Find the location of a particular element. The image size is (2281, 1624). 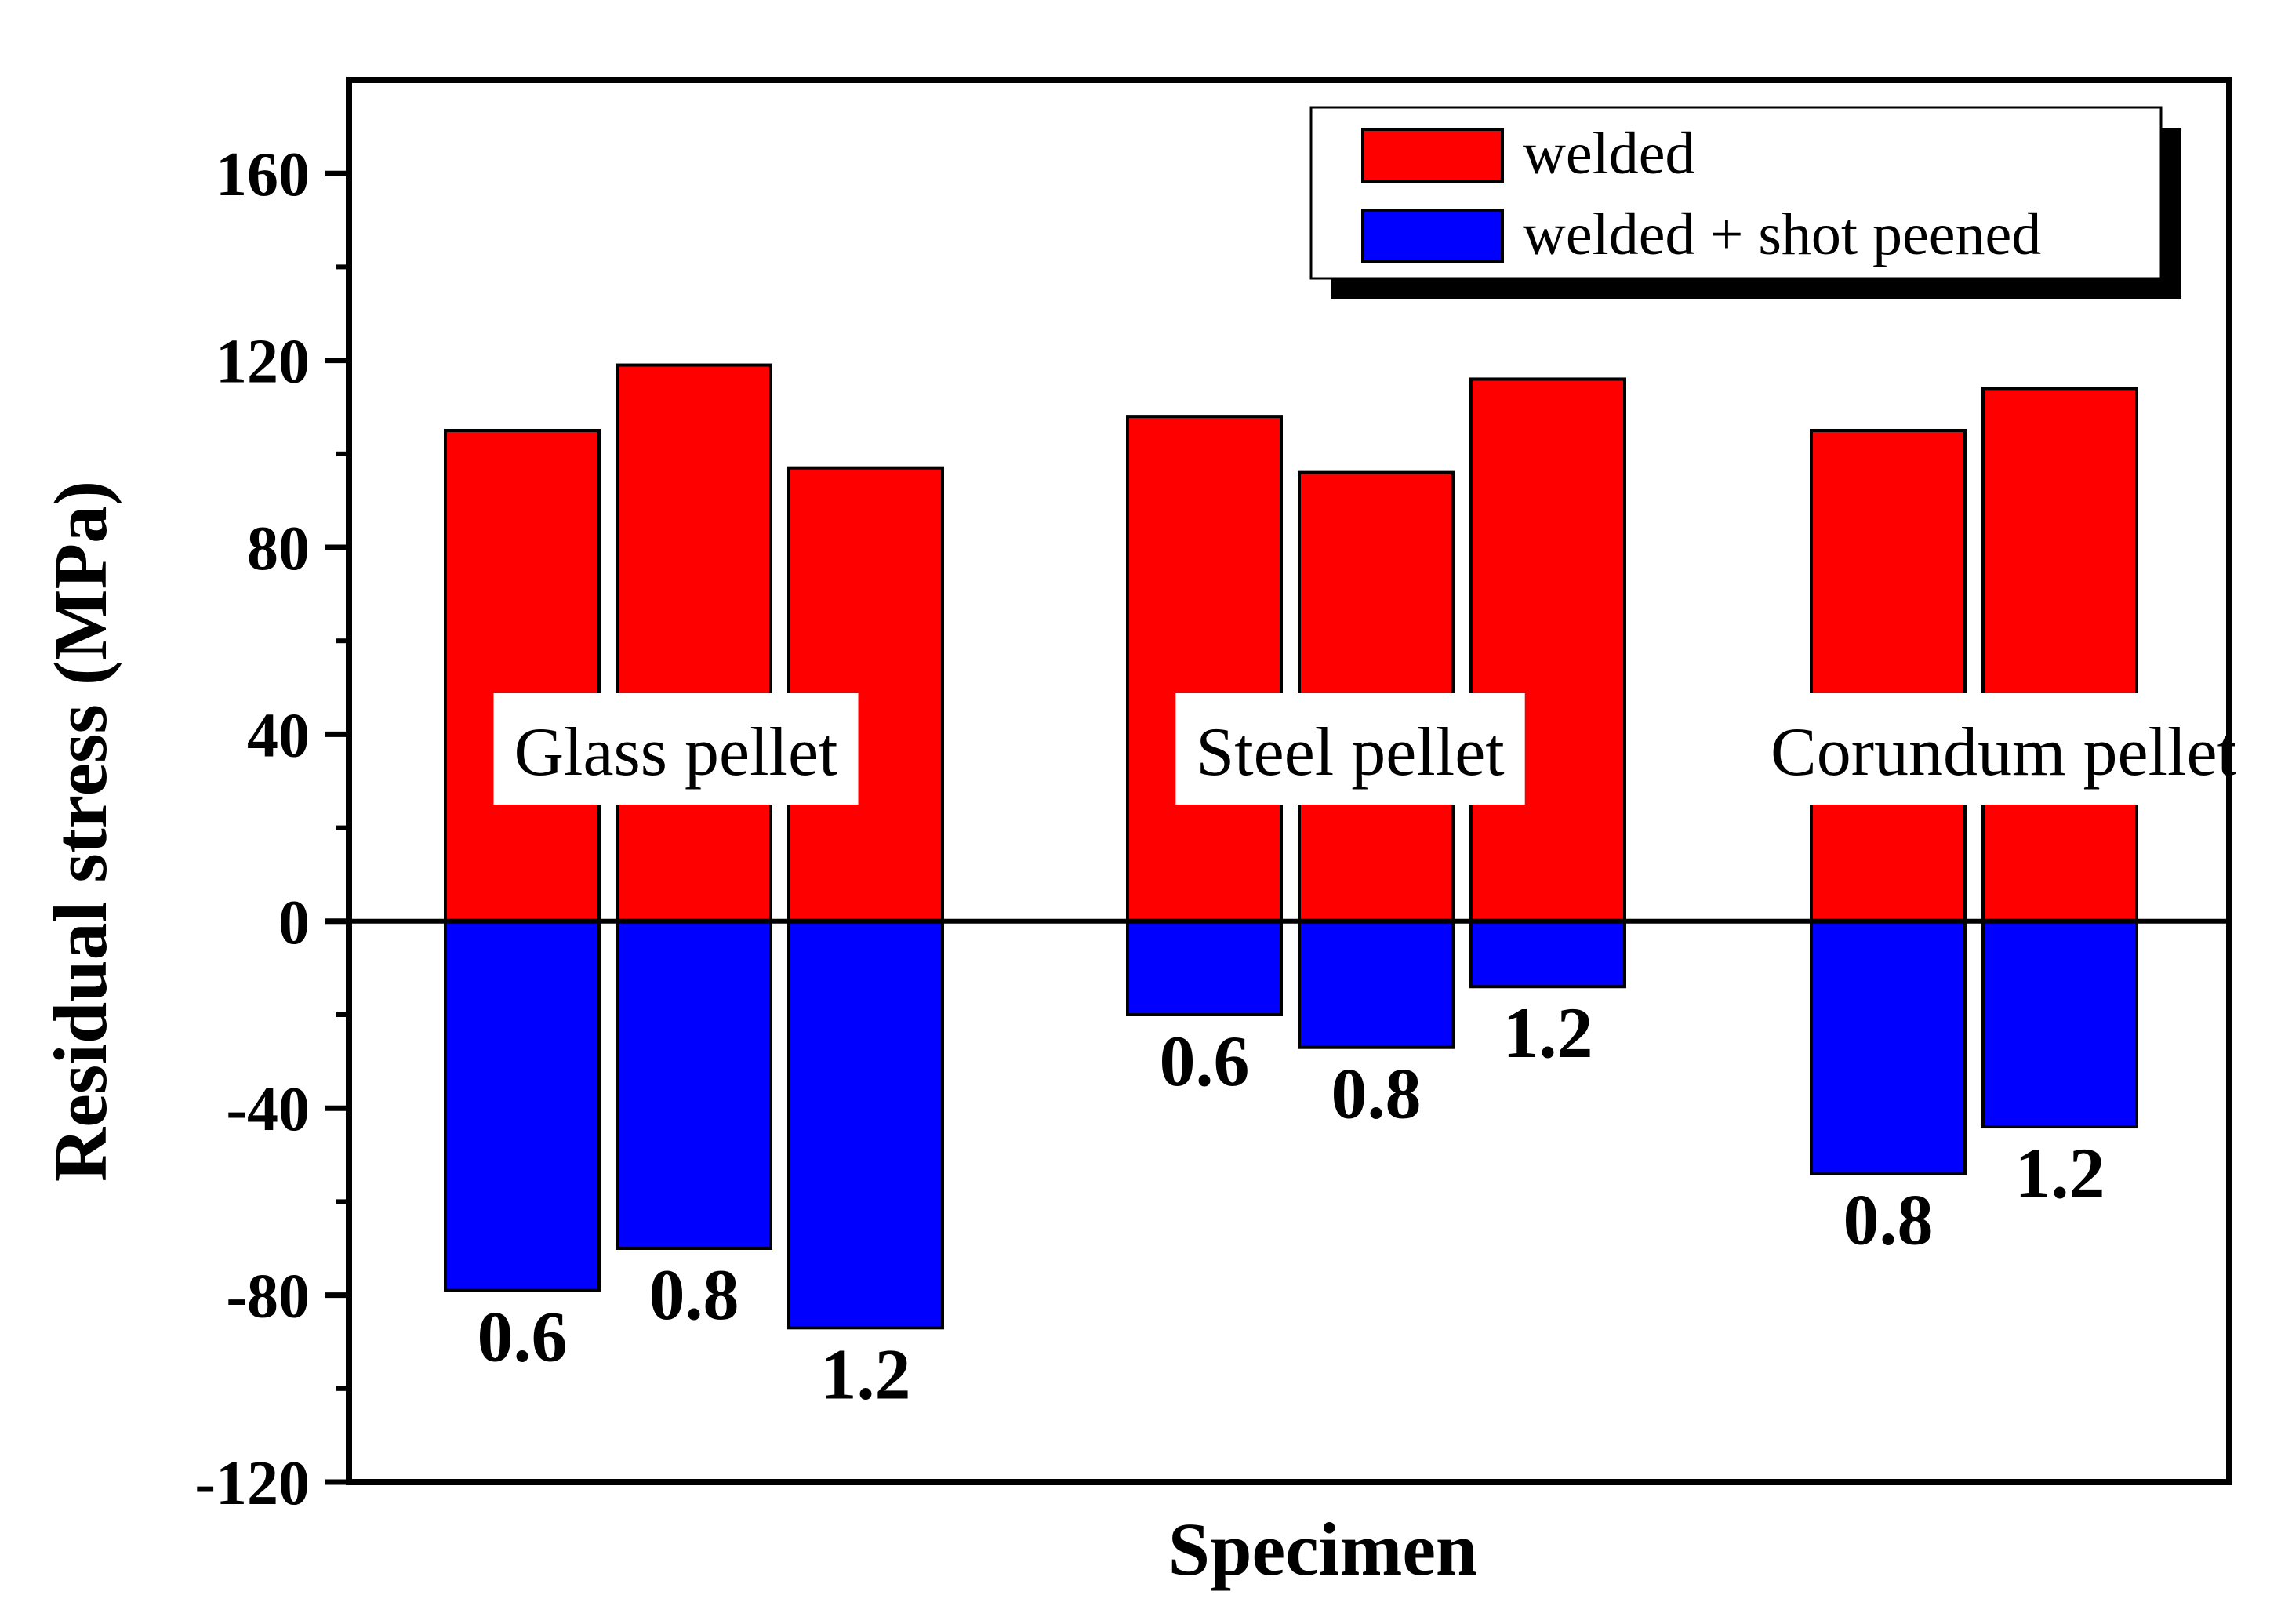

x-axis-title: Specimen is located at coordinates (1323, 1549).